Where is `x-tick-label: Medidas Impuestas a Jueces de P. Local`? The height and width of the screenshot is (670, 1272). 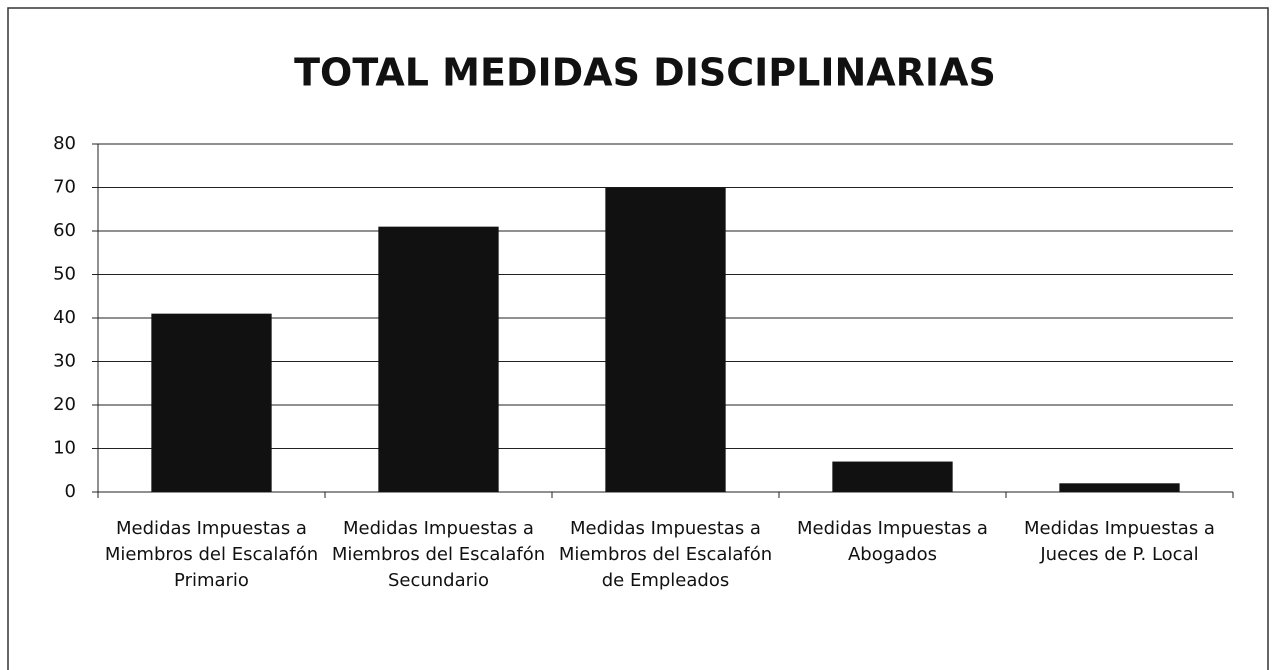
x-tick-label: Medidas Impuestas a Jueces de P. Local is located at coordinates (1119, 541).